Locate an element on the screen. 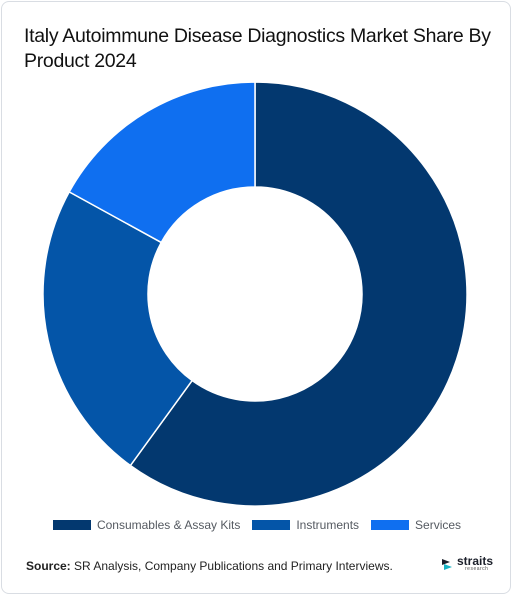 Image resolution: width=514 pixels, height=597 pixels. legend-item-consumables: Consumables & Assay Kits is located at coordinates (146, 525).